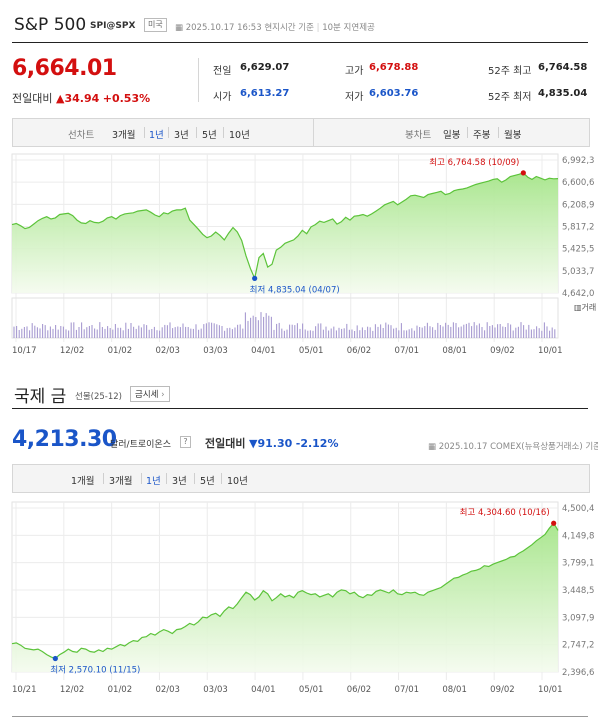 The width and height of the screenshot is (600, 720). Describe the element at coordinates (578, 646) in the screenshot. I see `y-tick-label: 2,747,2` at that location.